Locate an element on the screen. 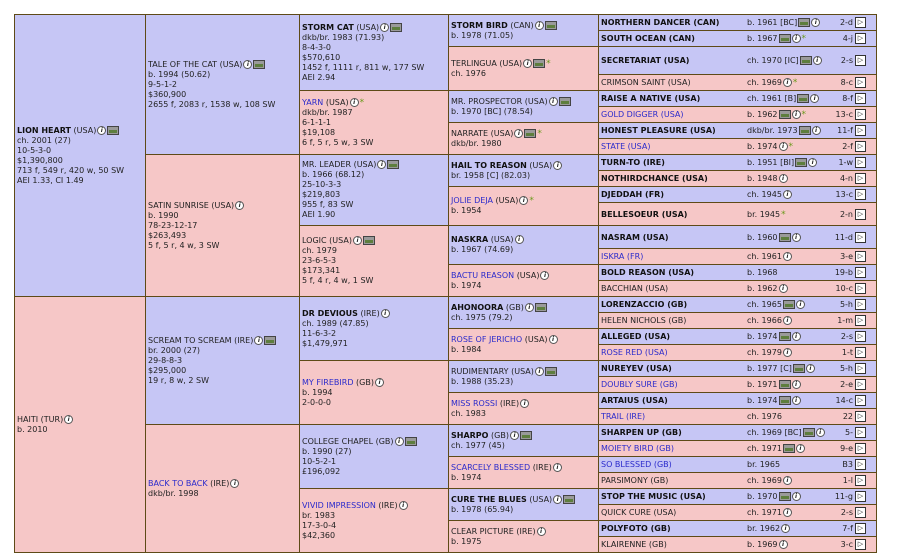  horse-name: ALLEGED (USA) is located at coordinates (636, 336).